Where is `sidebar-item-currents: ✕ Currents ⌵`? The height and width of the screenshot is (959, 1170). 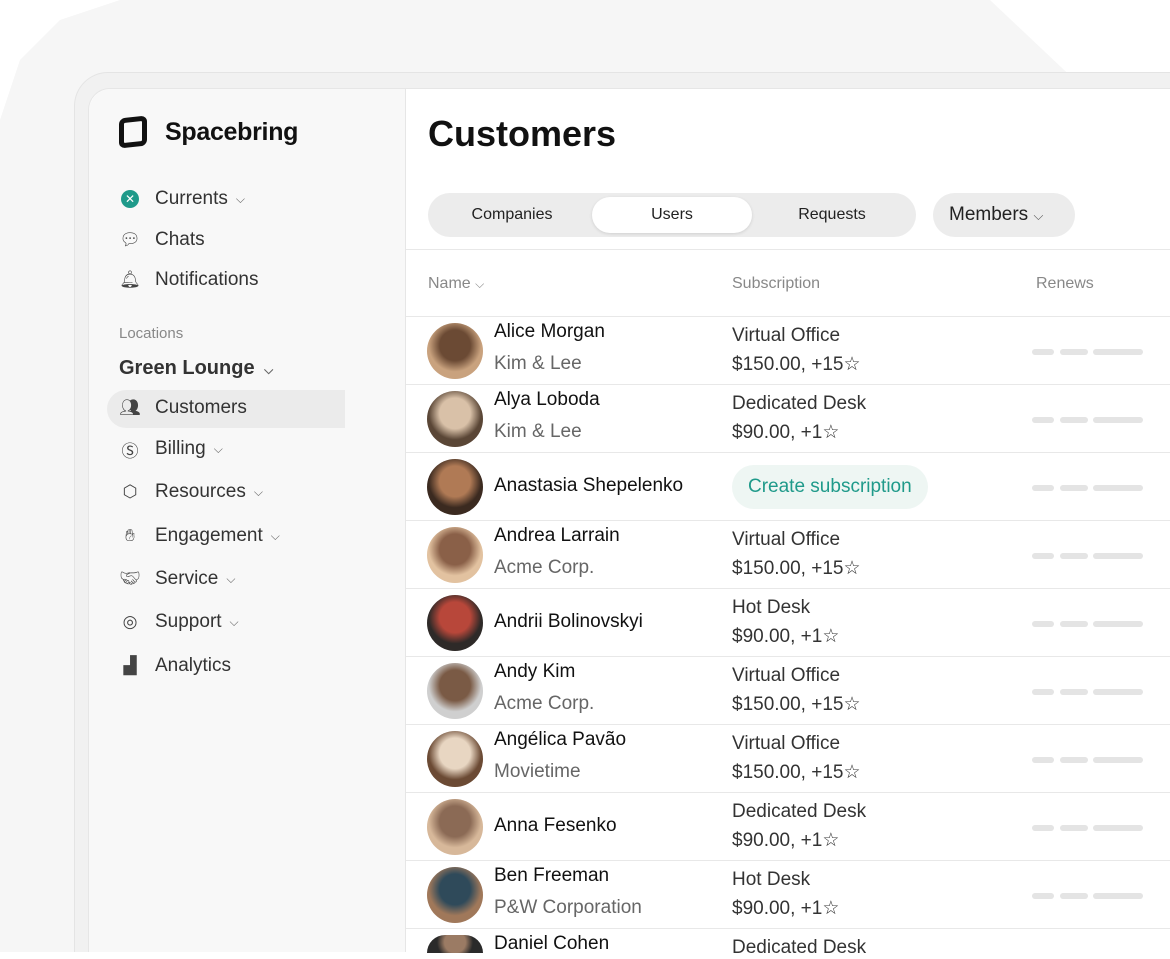
sidebar-item-currents: ✕ Currents ⌵ is located at coordinates (182, 199).